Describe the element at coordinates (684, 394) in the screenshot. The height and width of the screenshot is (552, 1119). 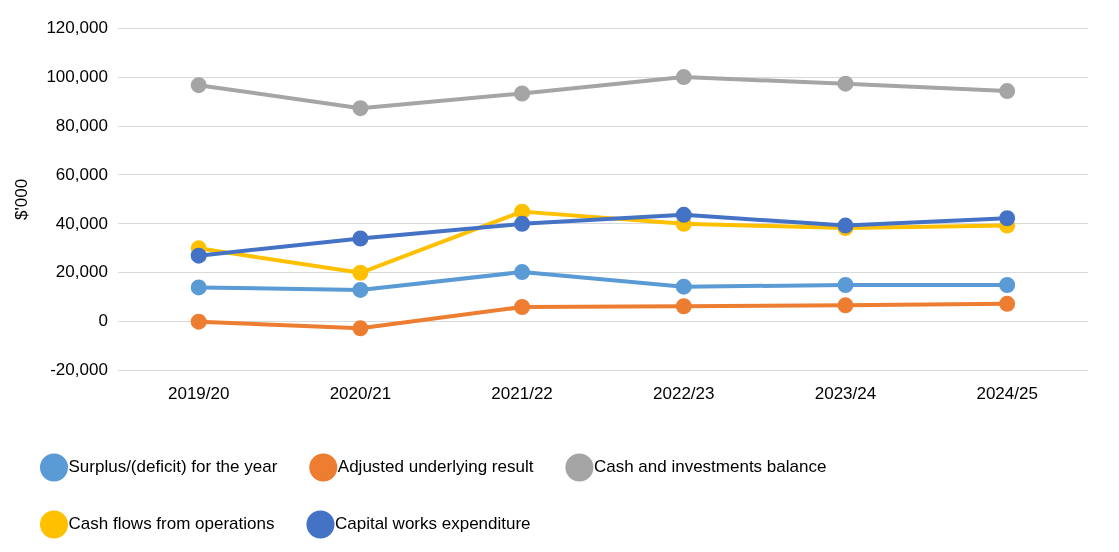
I see `x-tick-label: 2022/23` at that location.